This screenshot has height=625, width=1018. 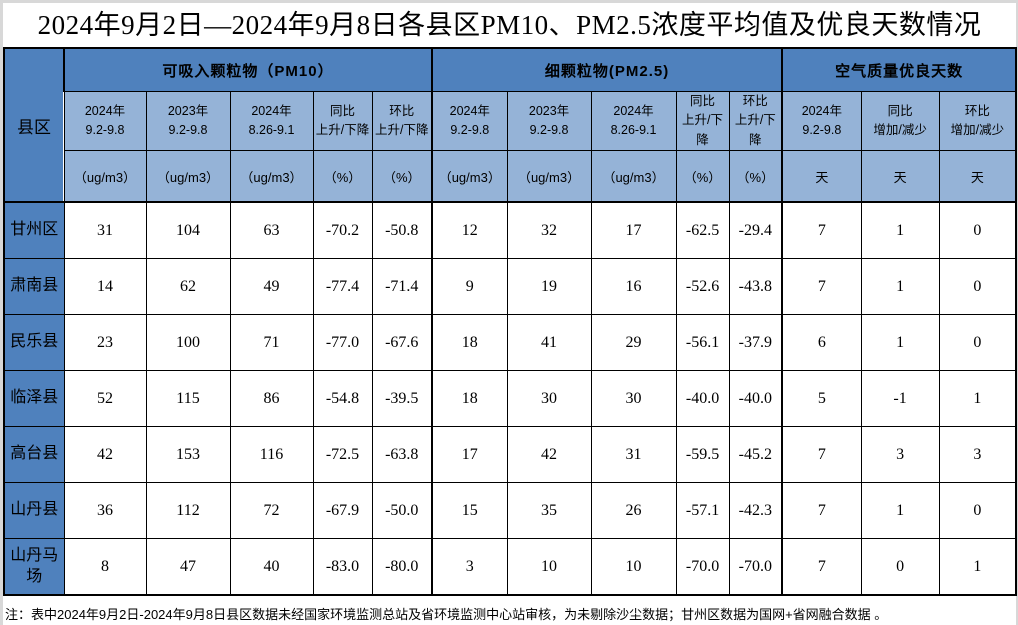 What do you see at coordinates (188, 399) in the screenshot?
I see `data-cell: 115` at bounding box center [188, 399].